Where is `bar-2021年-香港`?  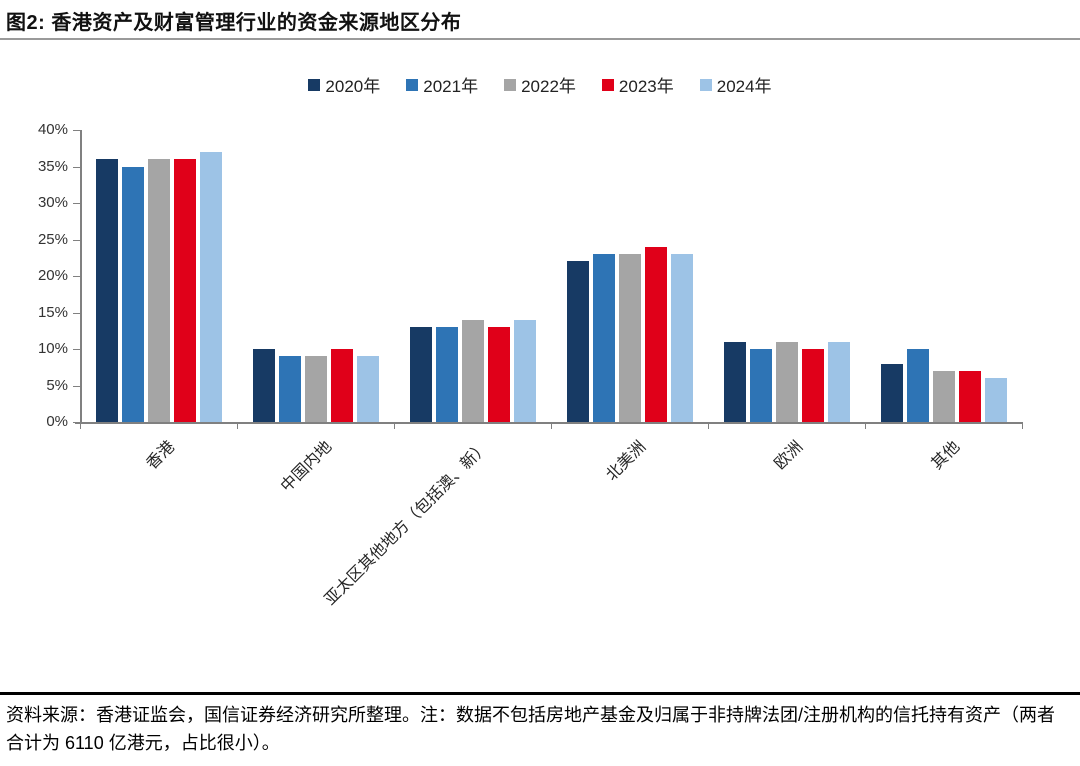
bar-2021年-香港 is located at coordinates (132, 294).